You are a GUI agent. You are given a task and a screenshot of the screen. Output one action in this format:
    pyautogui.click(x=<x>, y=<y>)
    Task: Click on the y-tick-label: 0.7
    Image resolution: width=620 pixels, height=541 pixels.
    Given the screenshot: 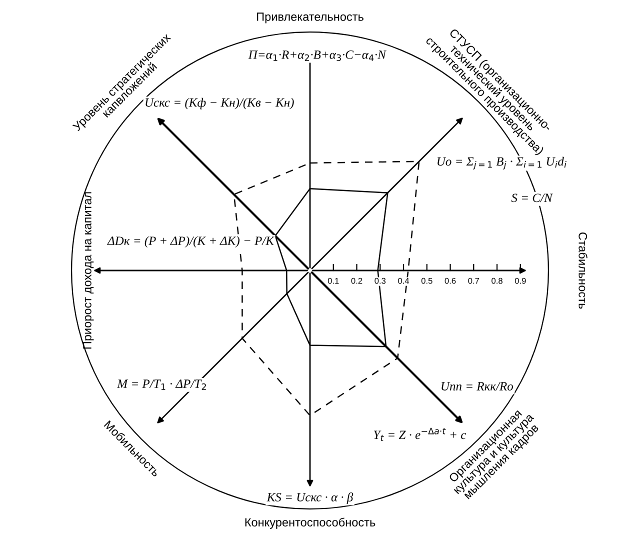 What is the action you would take?
    pyautogui.click(x=474, y=281)
    